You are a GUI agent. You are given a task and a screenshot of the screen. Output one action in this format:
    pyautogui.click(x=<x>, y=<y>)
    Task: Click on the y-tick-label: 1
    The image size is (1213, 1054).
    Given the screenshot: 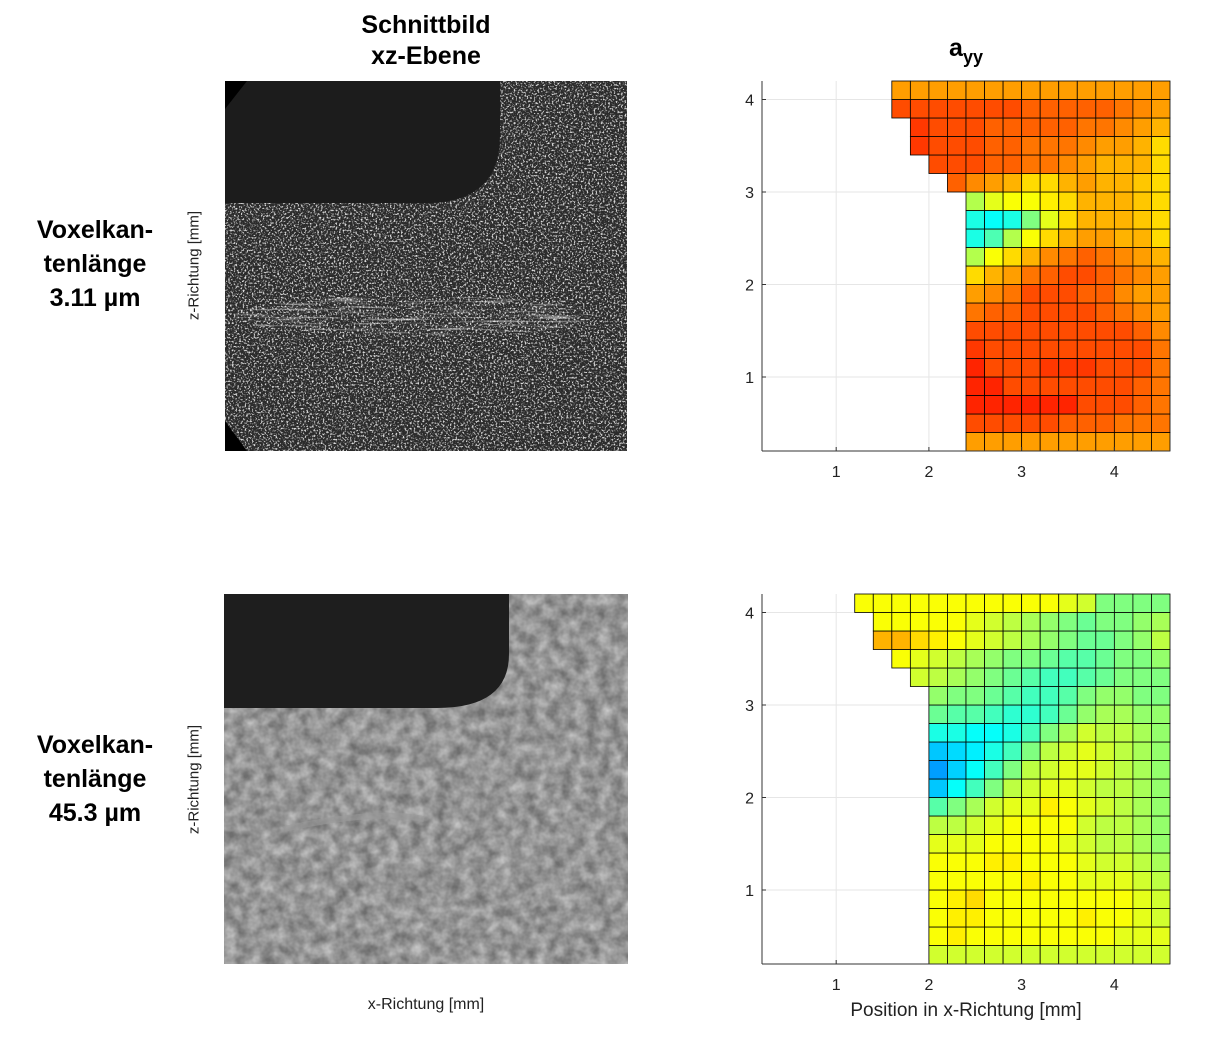 What is the action you would take?
    pyautogui.click(x=749, y=378)
    